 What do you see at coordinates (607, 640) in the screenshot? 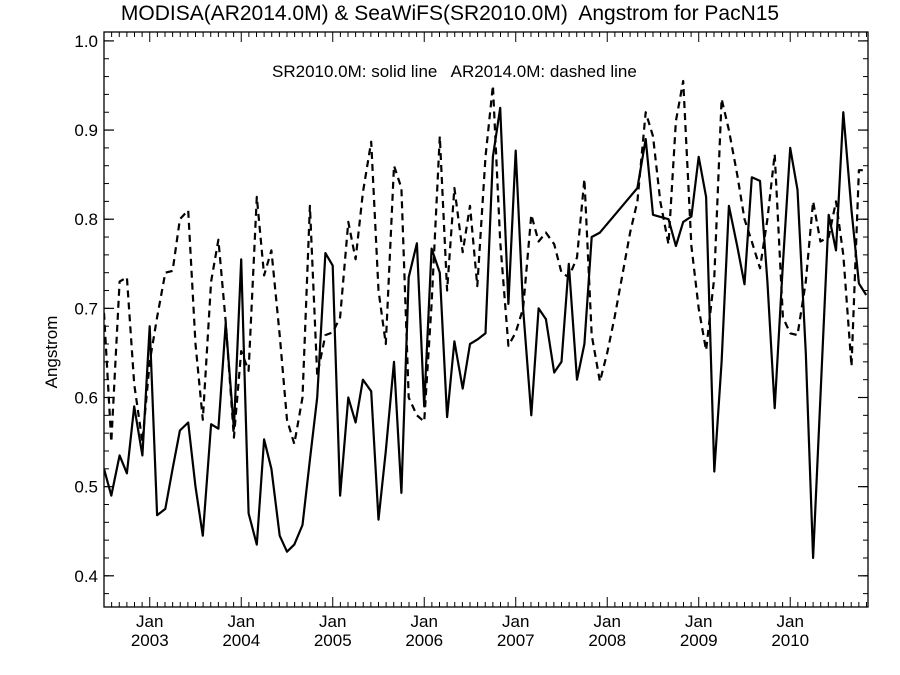
I see `x-tick-label-year: 2008` at bounding box center [607, 640].